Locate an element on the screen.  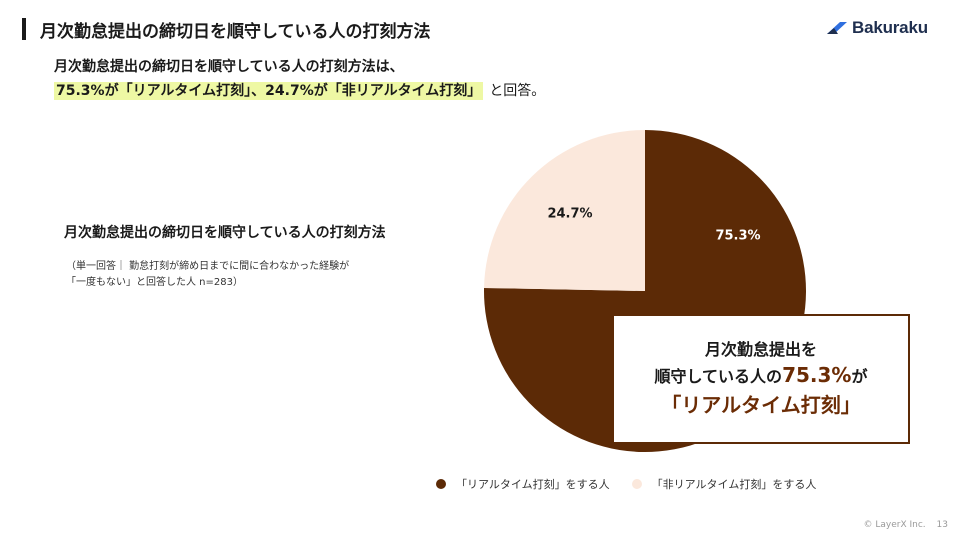
legend-item-non-realtime: 「非リアルタイム打刻」をする人 is located at coordinates (724, 484).